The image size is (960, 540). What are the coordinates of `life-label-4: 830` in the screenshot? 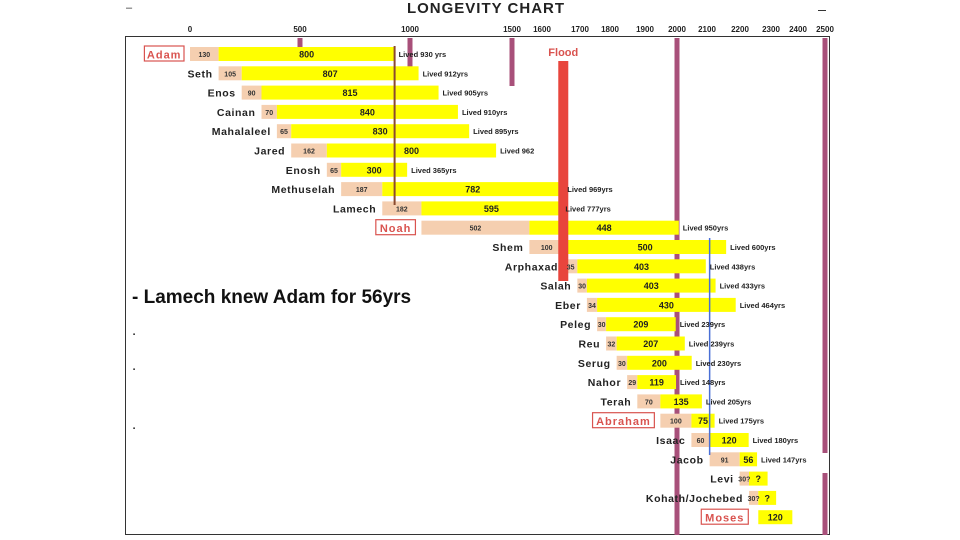 It's located at (380, 132).